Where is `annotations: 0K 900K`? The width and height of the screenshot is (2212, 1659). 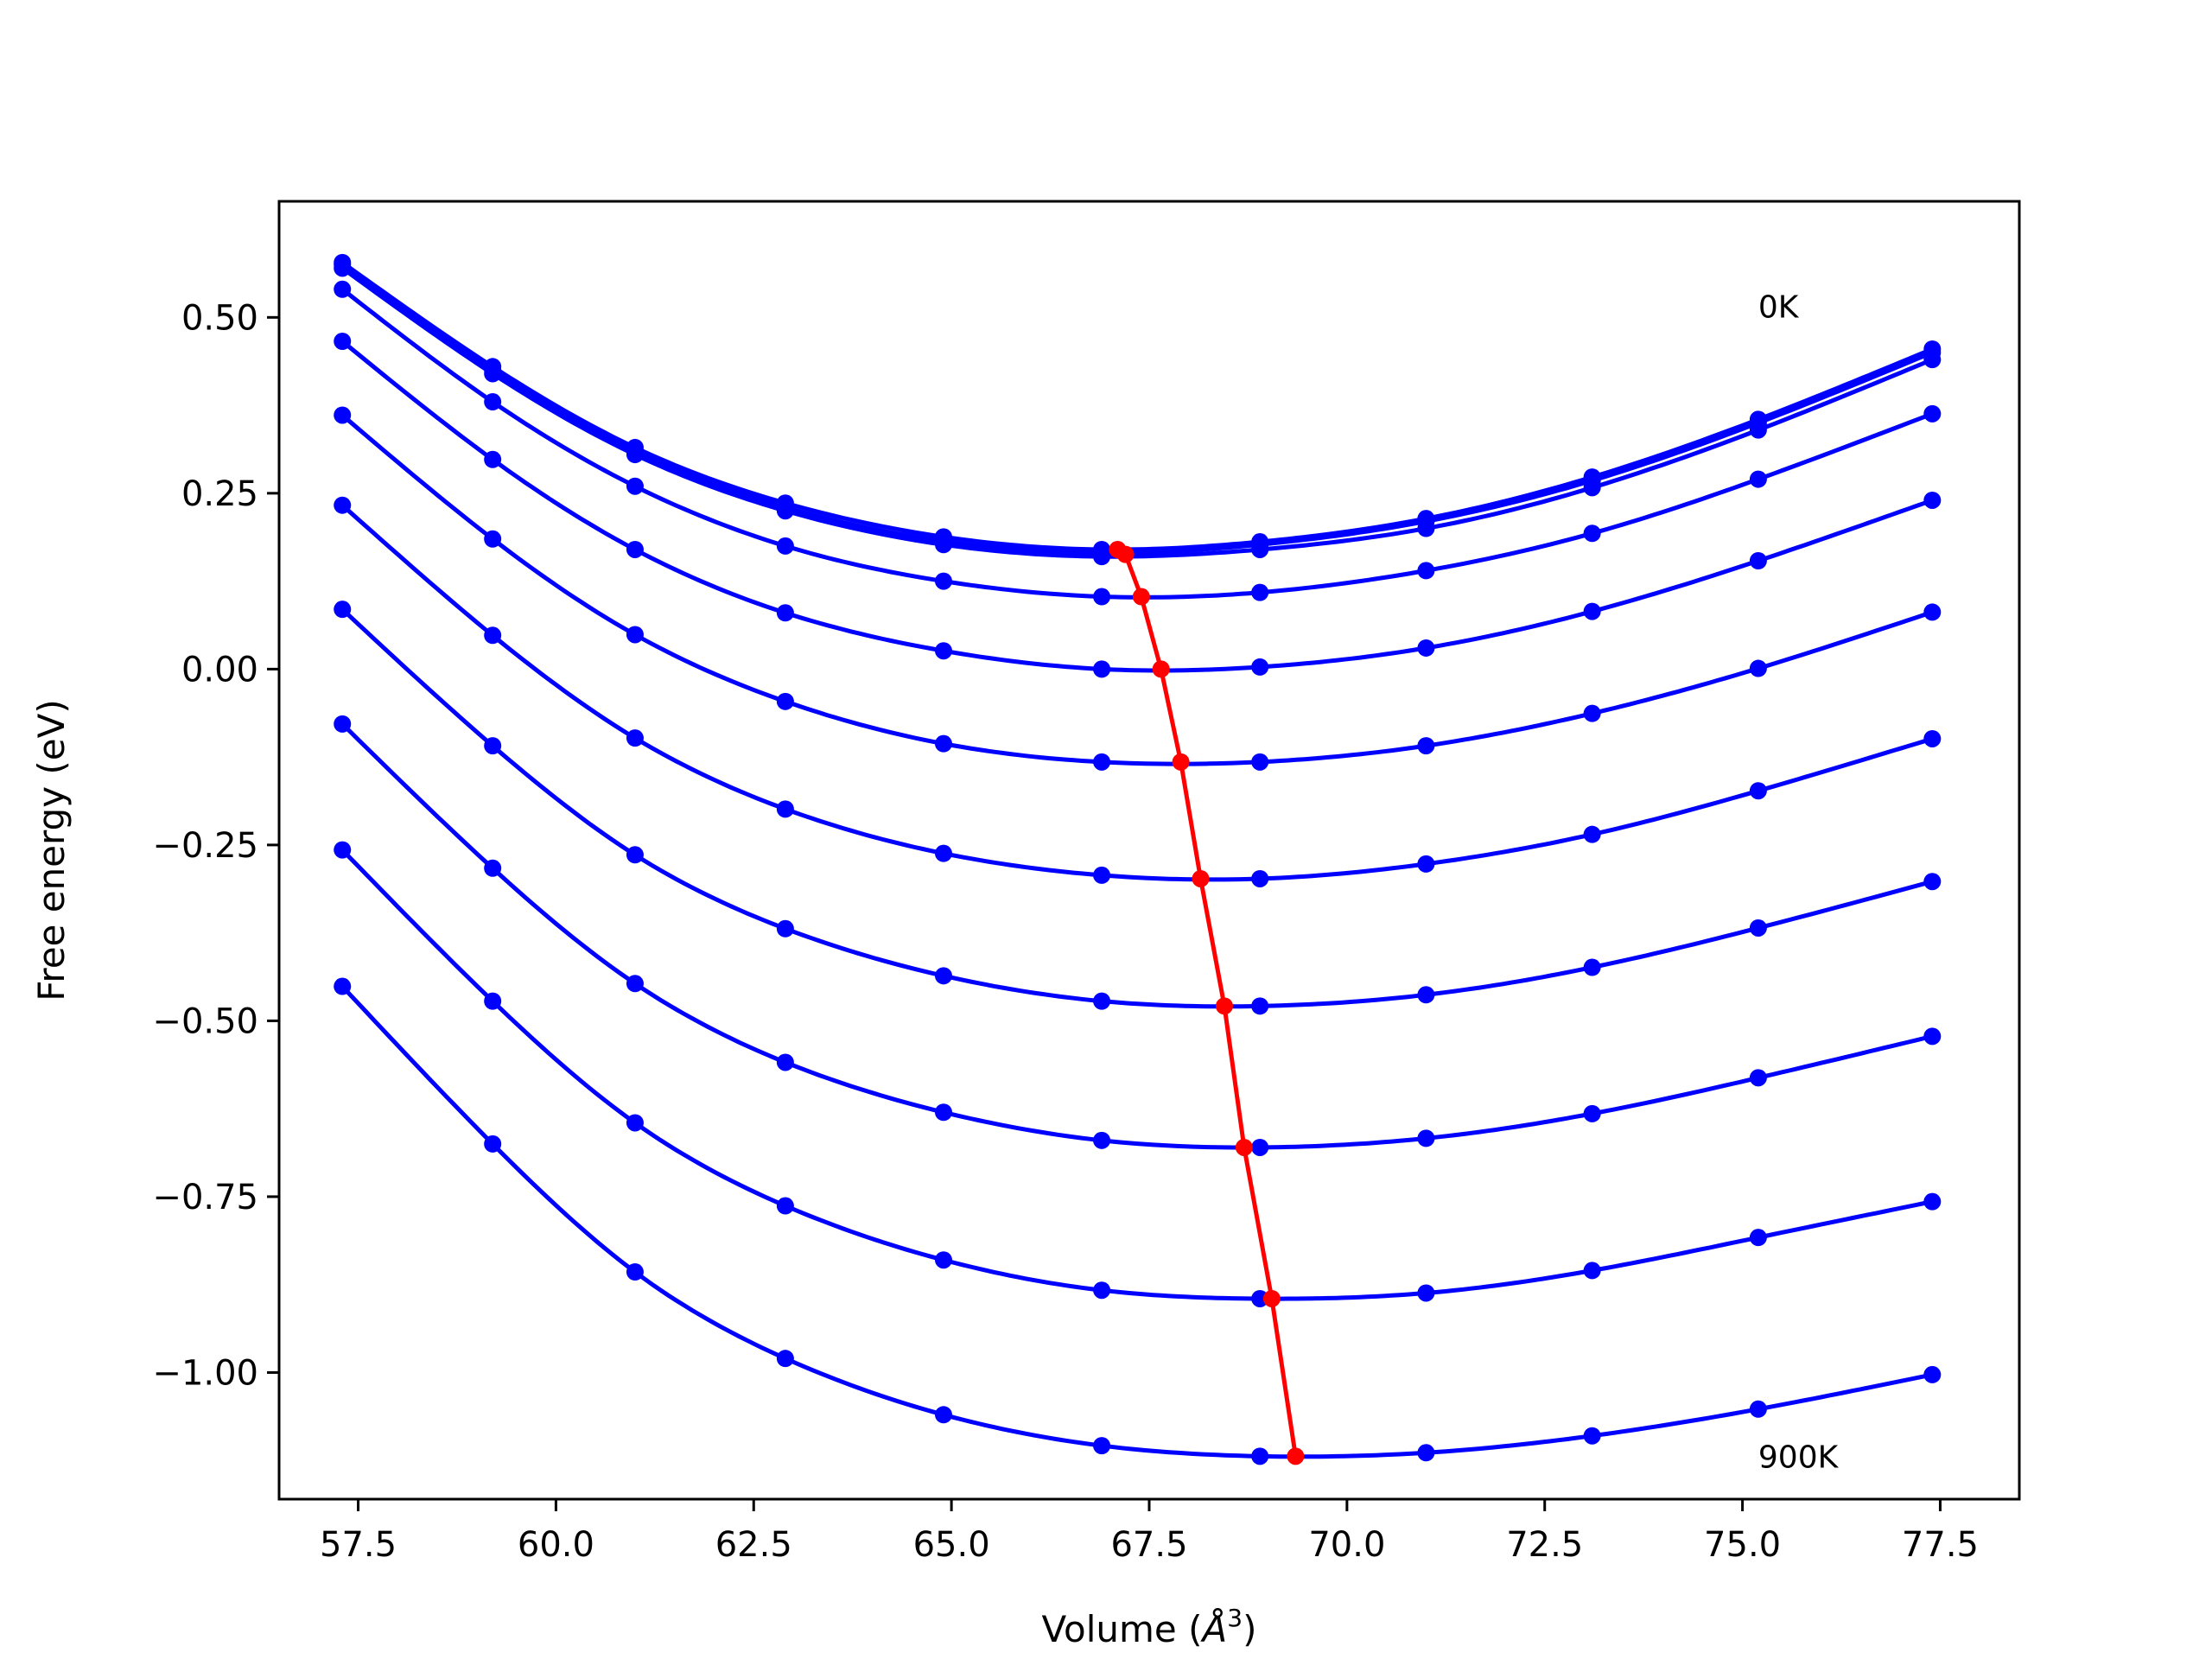
annotations: 0K 900K is located at coordinates (1799, 882).